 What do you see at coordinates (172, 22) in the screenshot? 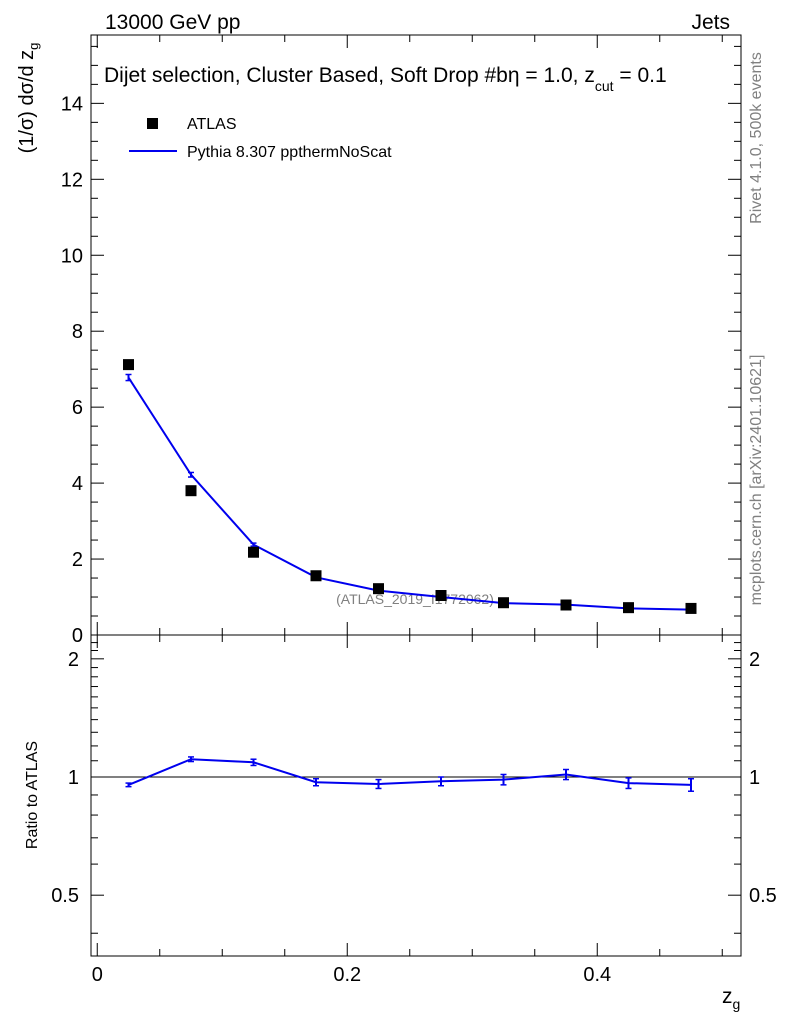
I see `energy-label: 13000 GeV pp` at bounding box center [172, 22].